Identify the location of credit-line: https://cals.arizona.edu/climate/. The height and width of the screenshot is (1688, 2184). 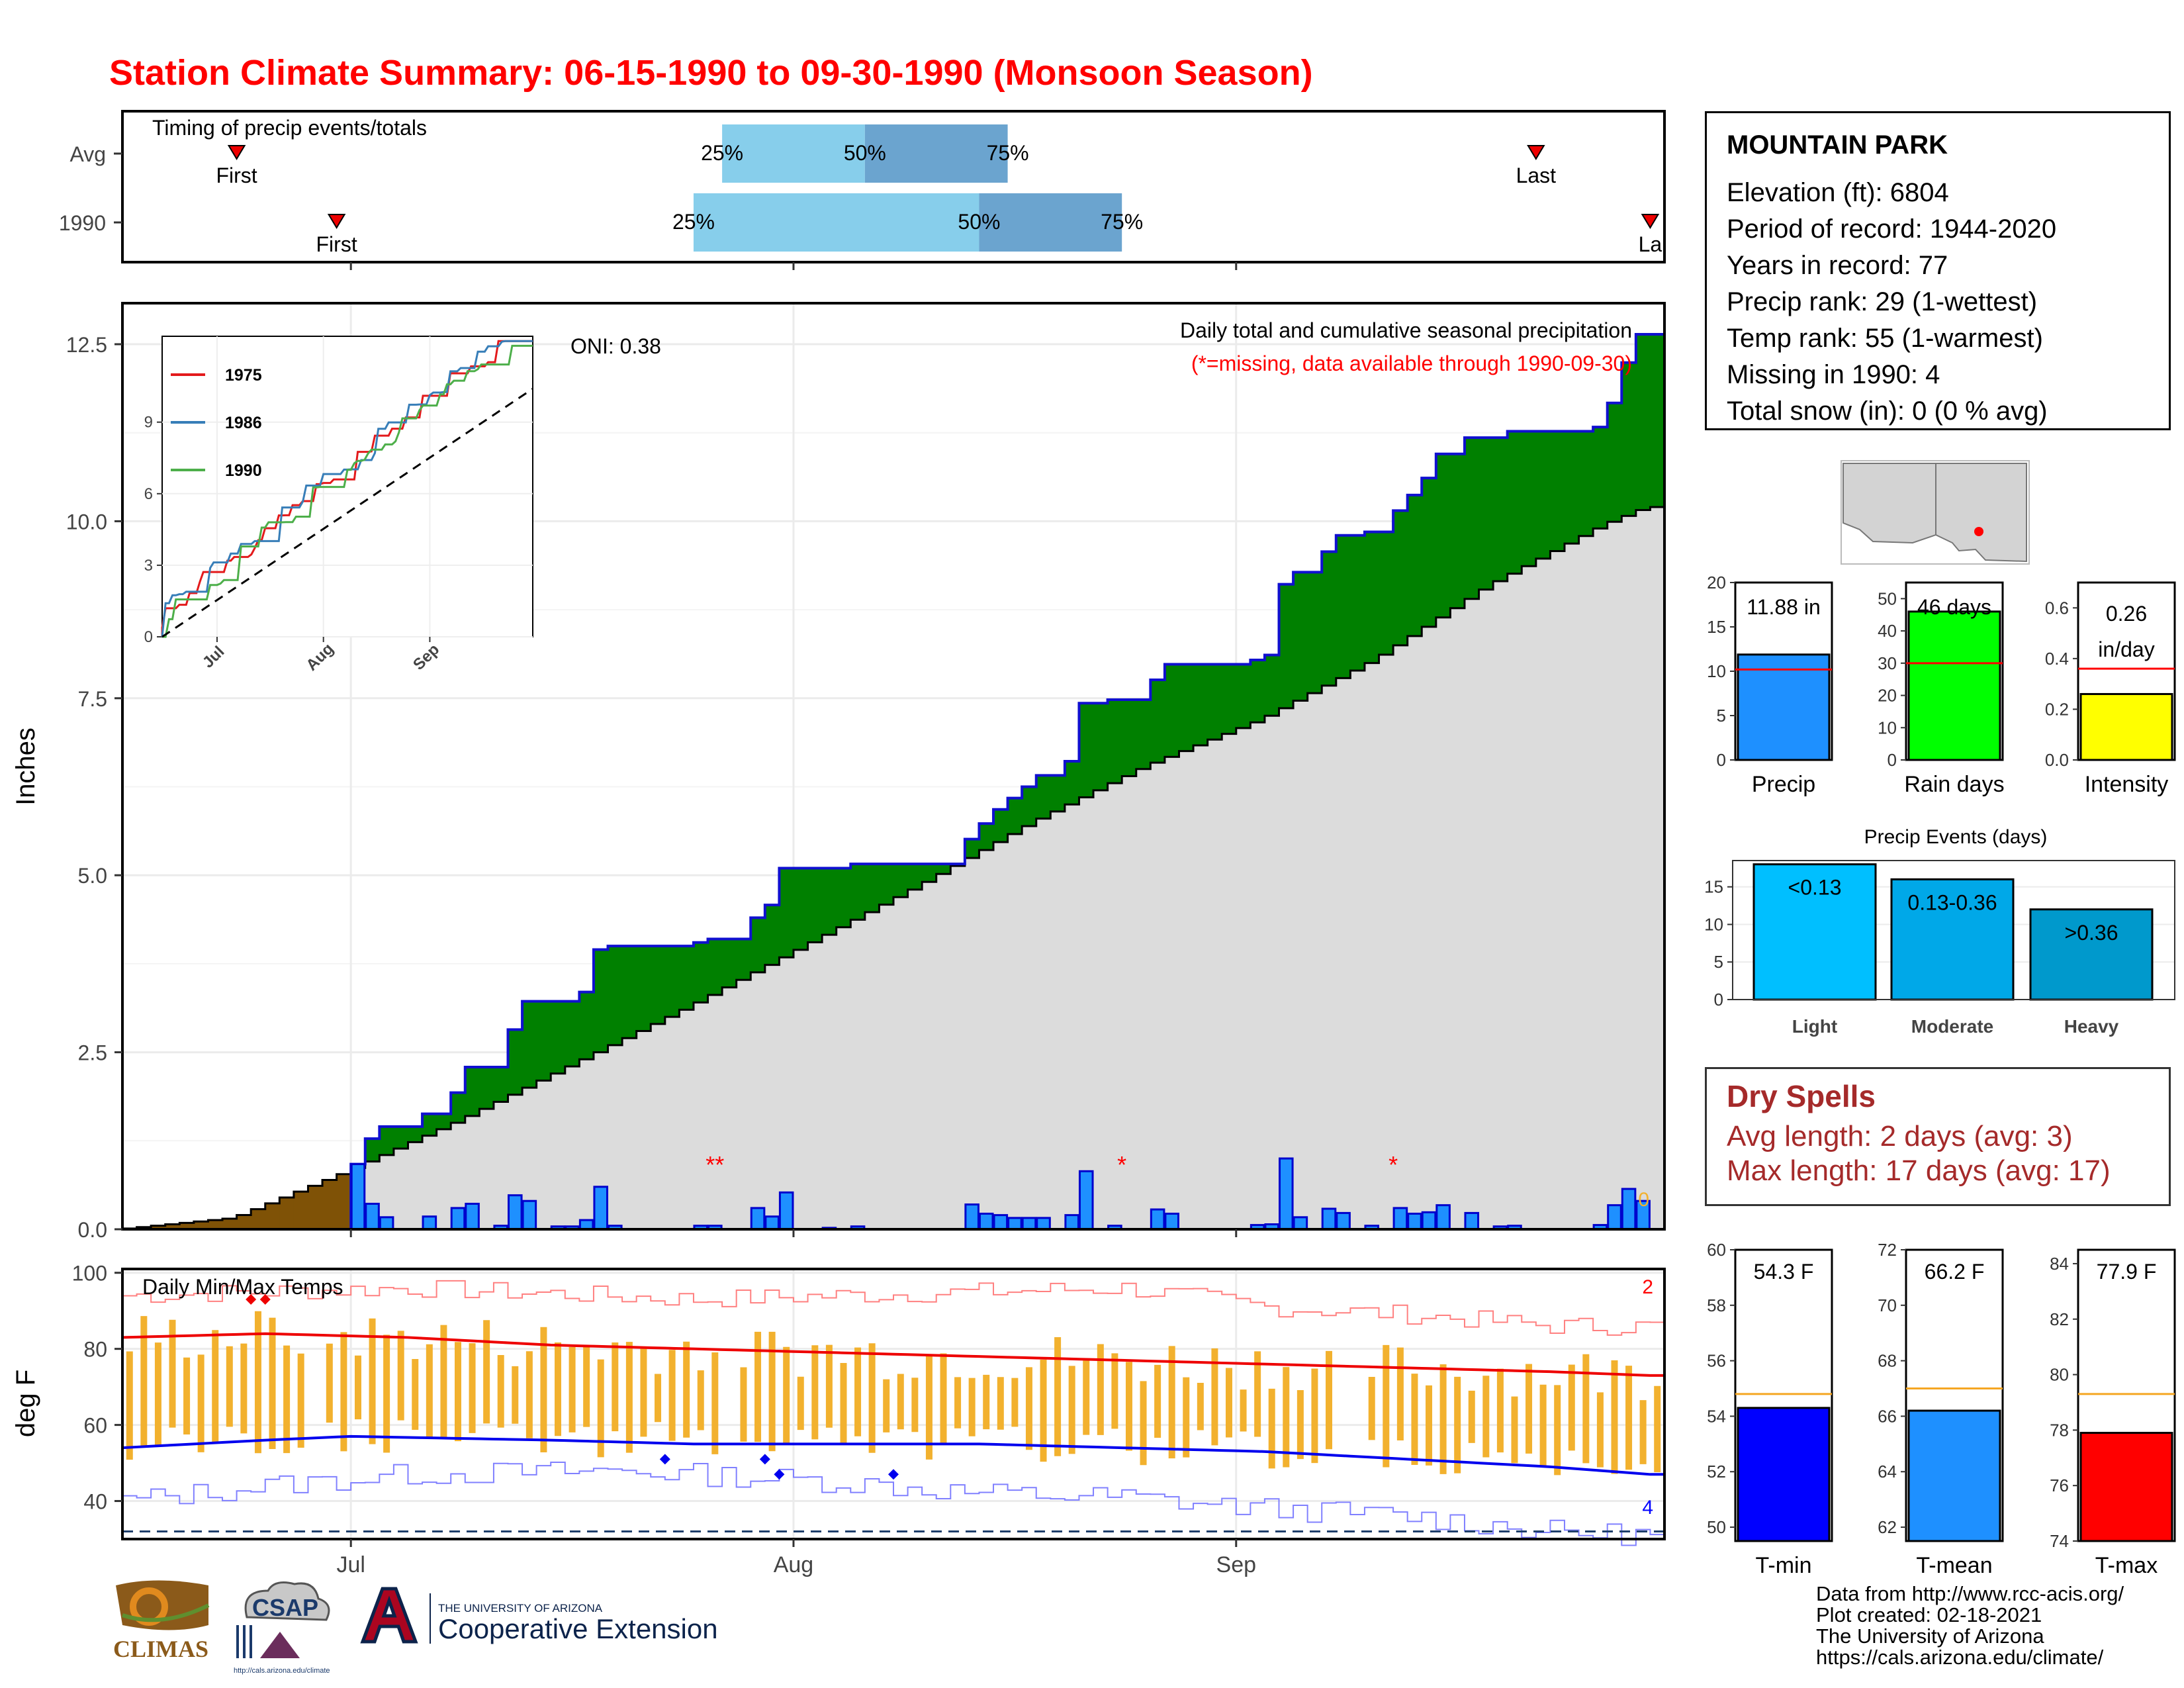
(1960, 1657).